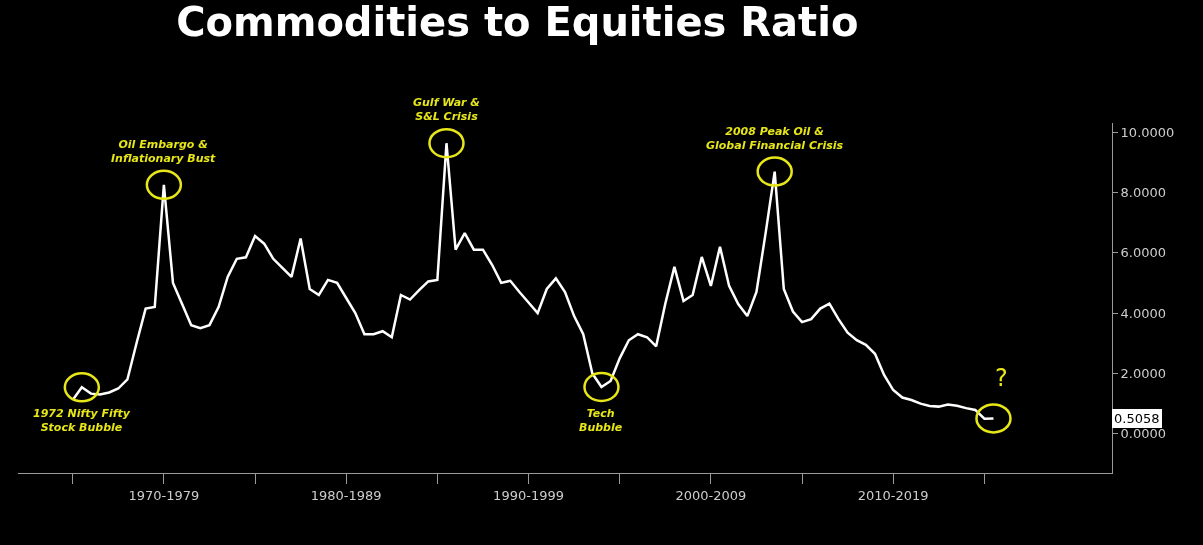  I want to click on annotation: 2008 Peak Oil & Global Financial Crisis, so click(775, 139).